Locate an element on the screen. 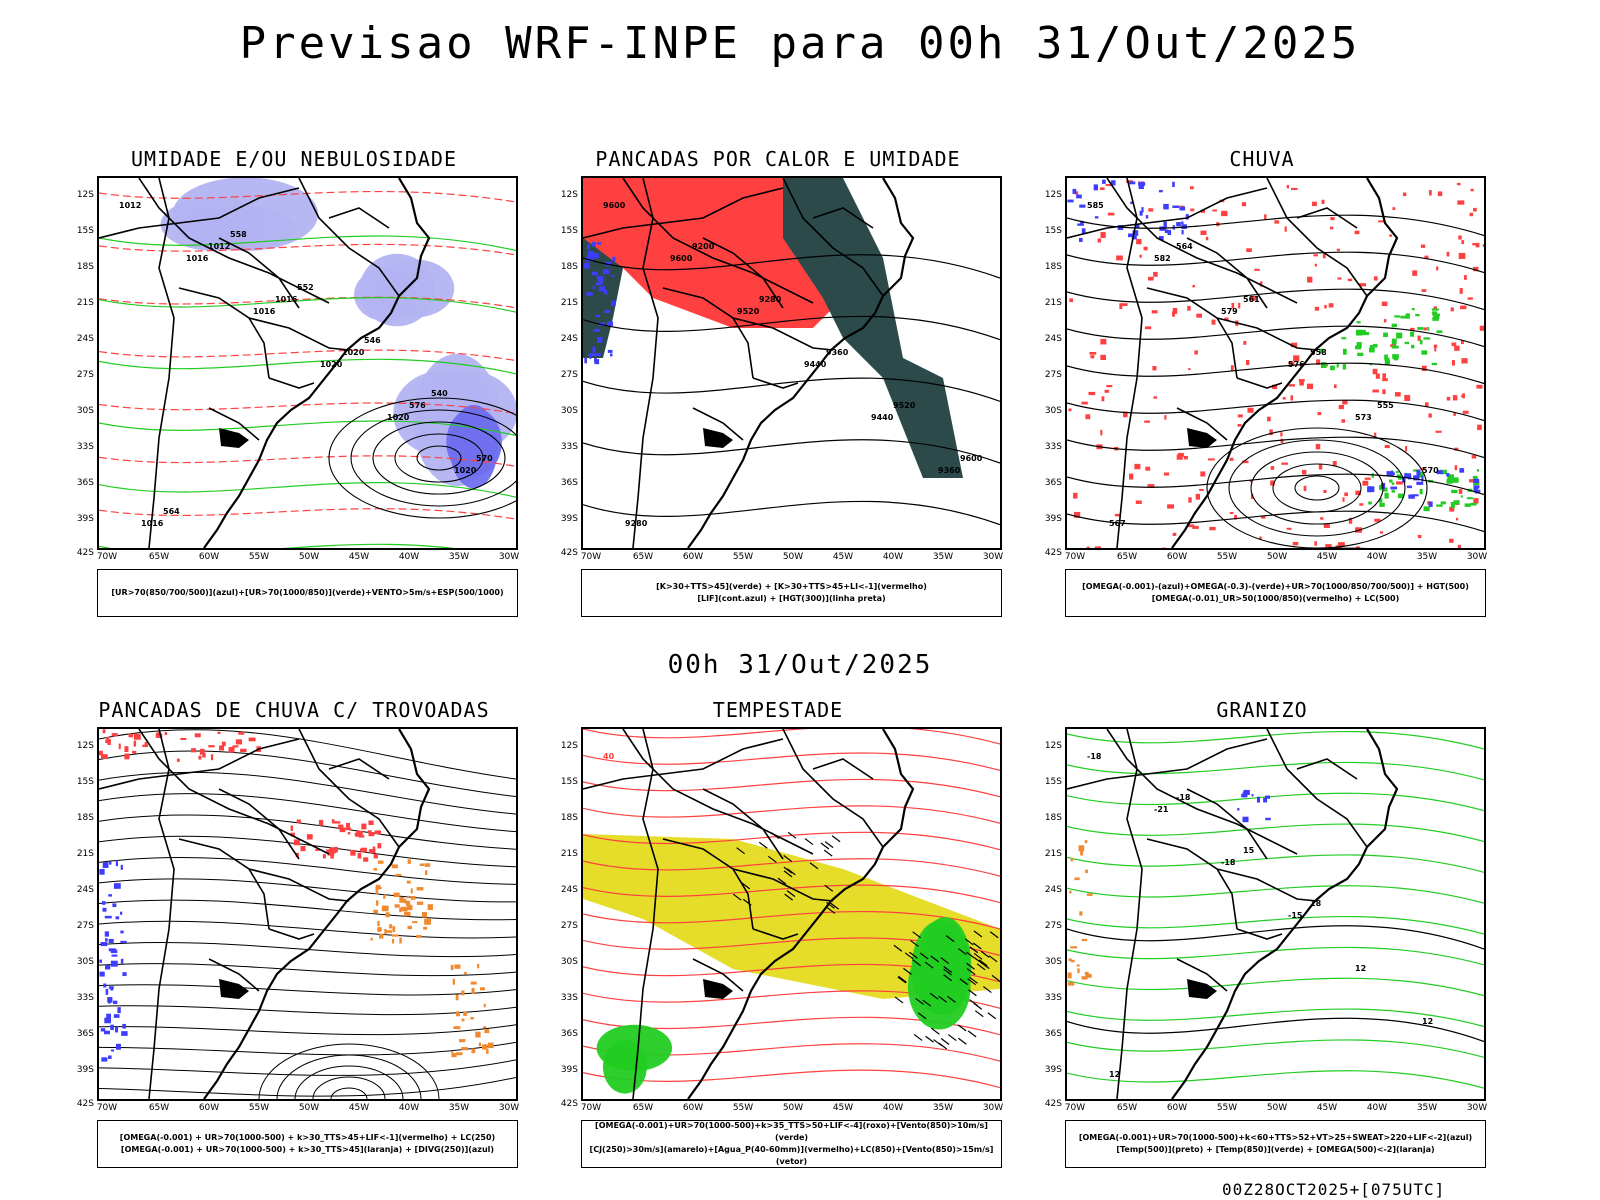  lat-label: 30S is located at coordinates (569, 411).